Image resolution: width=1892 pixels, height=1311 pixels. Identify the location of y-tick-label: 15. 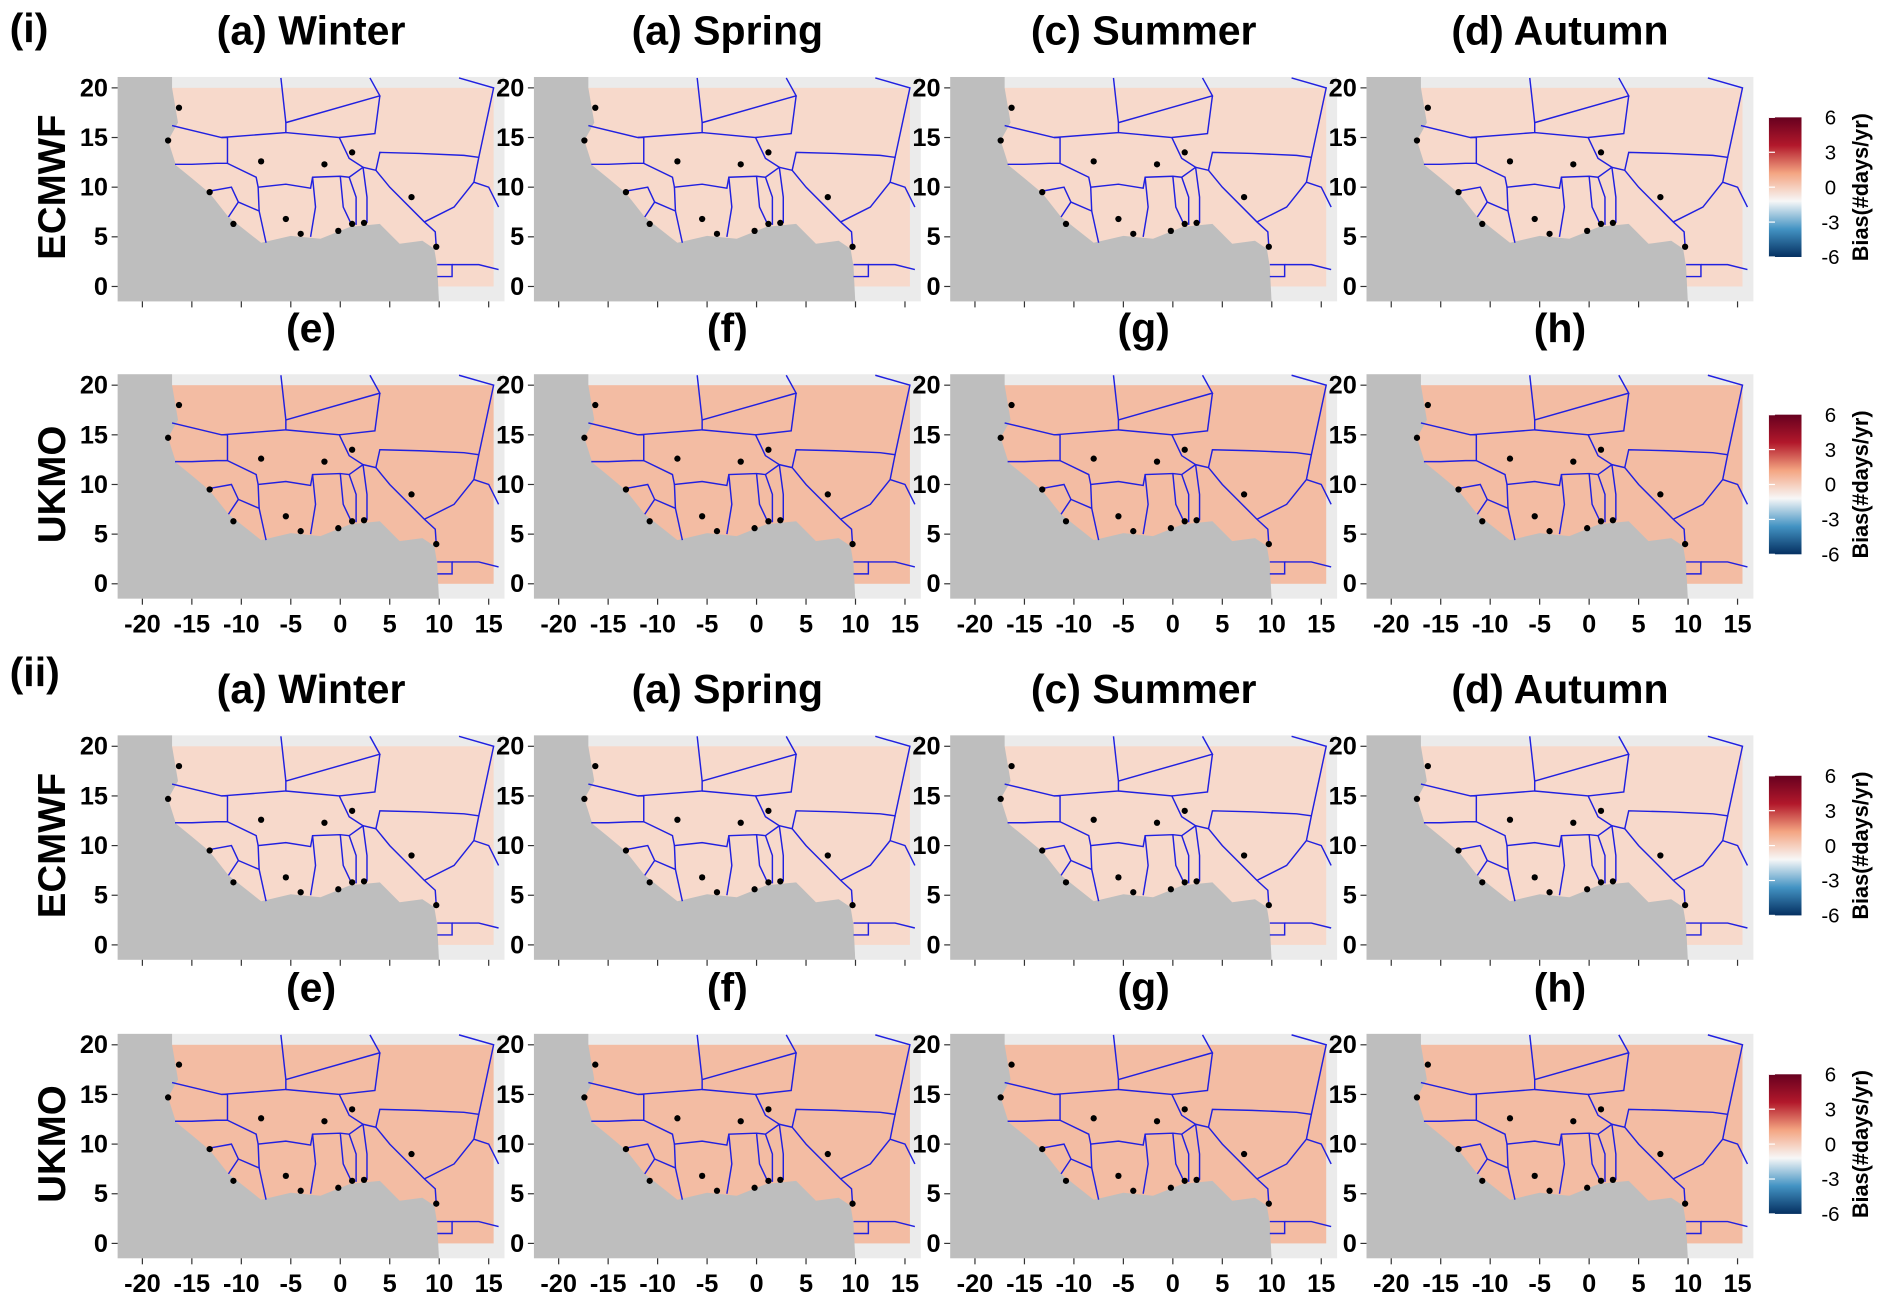
(1343, 1095).